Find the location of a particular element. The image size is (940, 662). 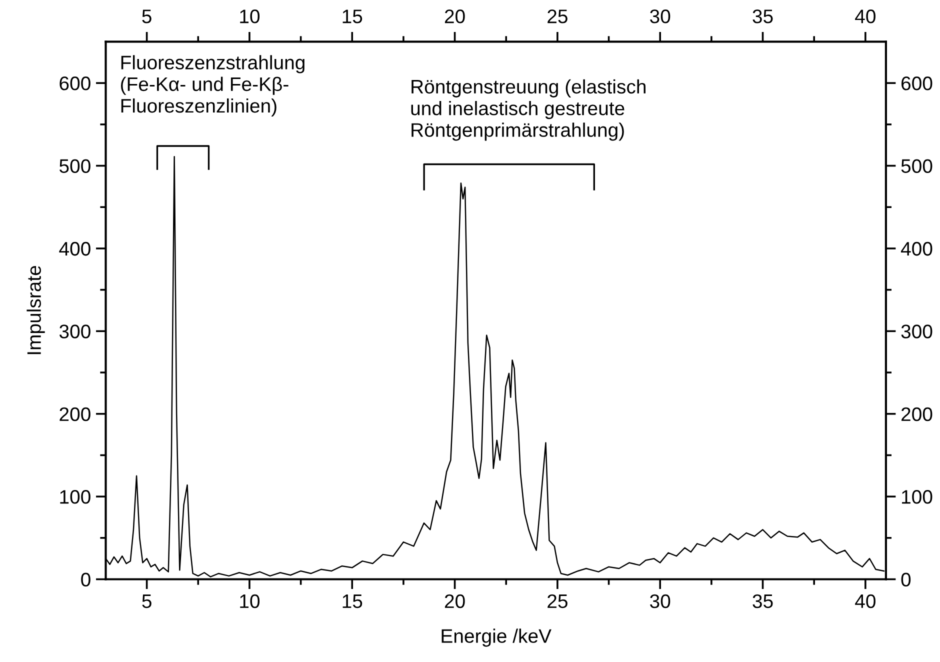

x-tick-label: 5 is located at coordinates (147, 601).